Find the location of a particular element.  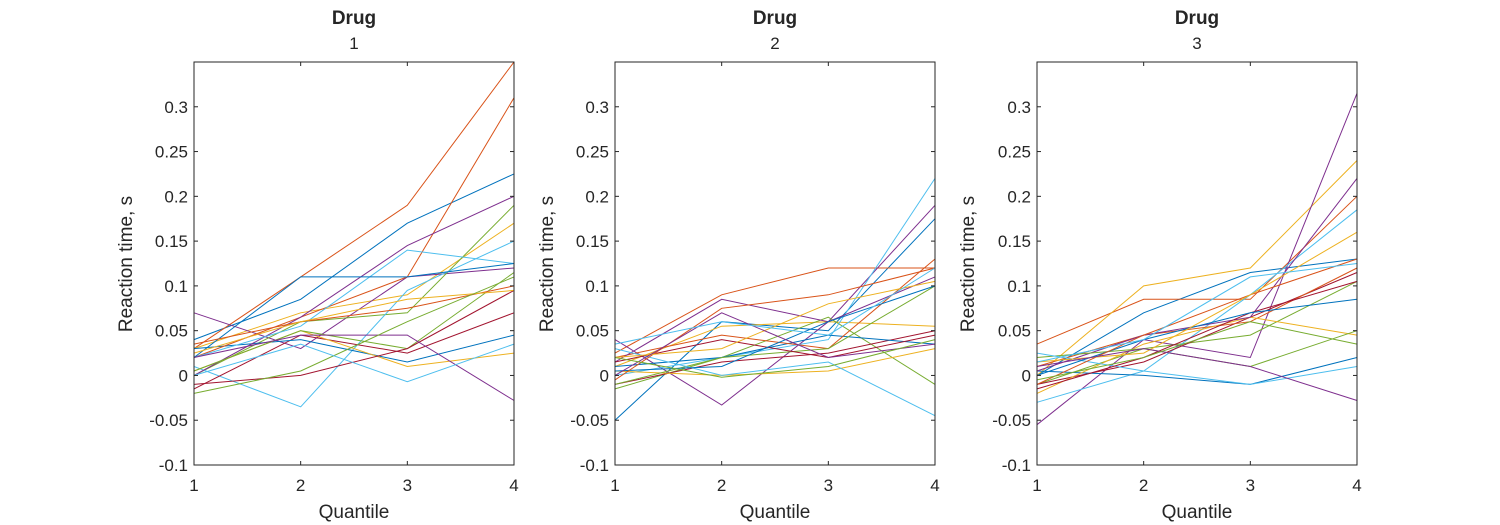

panel-3-y-axis-label: Reaction time, s is located at coordinates (968, 264).